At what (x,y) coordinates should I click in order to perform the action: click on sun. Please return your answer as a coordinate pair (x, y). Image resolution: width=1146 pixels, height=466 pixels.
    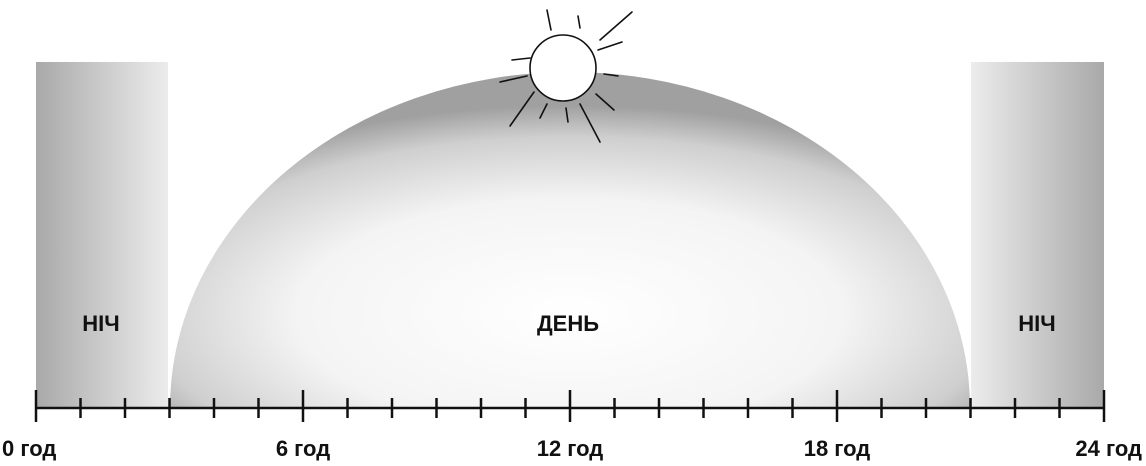
    Looking at the image, I should click on (566, 76).